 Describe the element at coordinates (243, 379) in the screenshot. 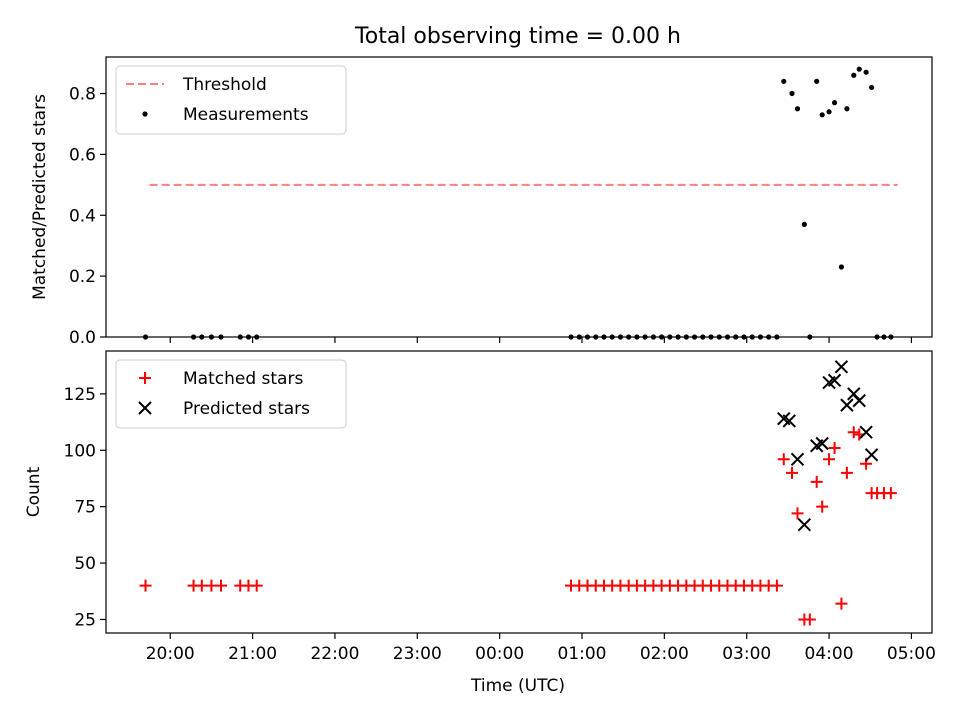

I see `legend-label: Matched stars` at that location.